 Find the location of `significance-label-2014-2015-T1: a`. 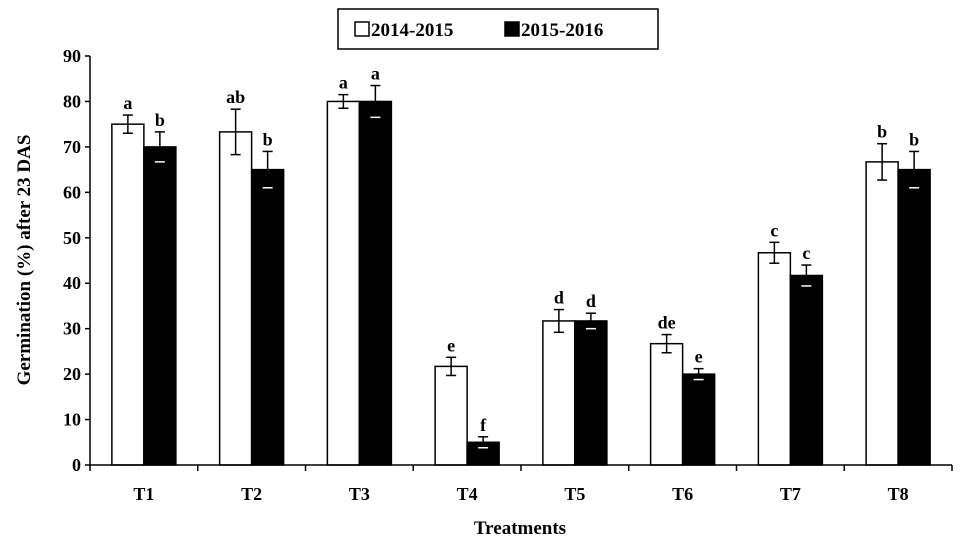

significance-label-2014-2015-T1: a is located at coordinates (127, 103).